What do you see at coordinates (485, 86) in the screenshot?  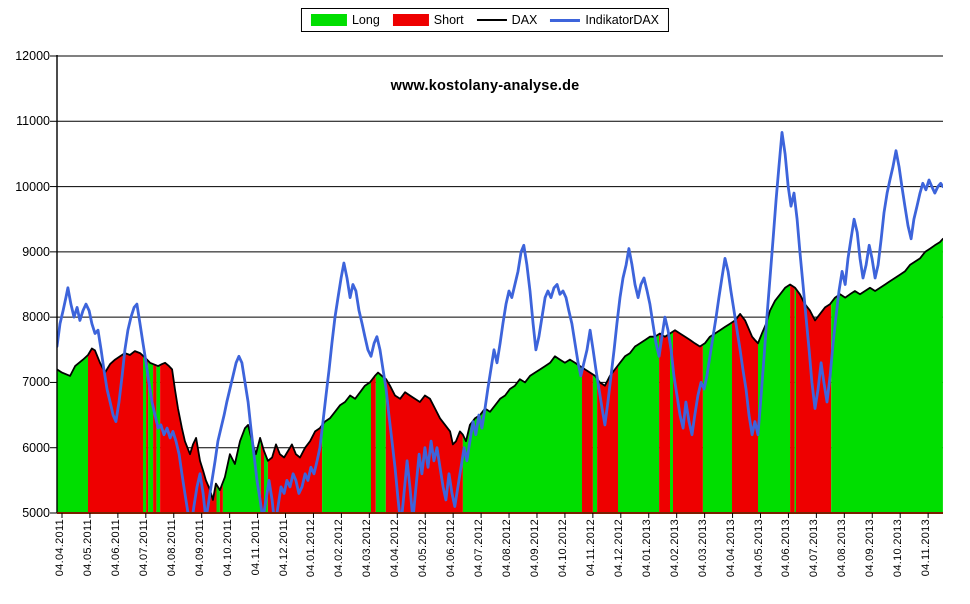 I see `chart-title: www.kostolany-analyse.de` at bounding box center [485, 86].